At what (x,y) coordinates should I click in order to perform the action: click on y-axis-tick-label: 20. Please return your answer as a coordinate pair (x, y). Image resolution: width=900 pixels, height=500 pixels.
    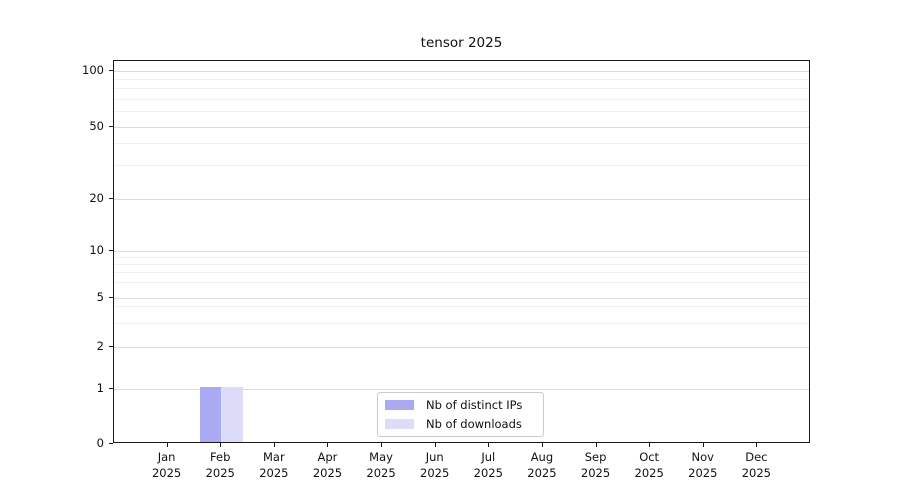
    Looking at the image, I should click on (96, 198).